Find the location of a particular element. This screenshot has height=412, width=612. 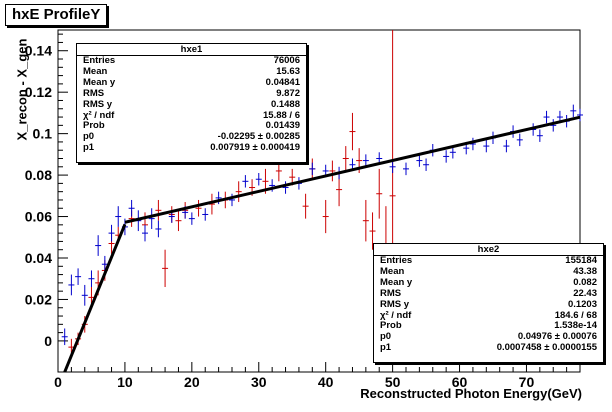

x-tick-label: 70 is located at coordinates (527, 382).